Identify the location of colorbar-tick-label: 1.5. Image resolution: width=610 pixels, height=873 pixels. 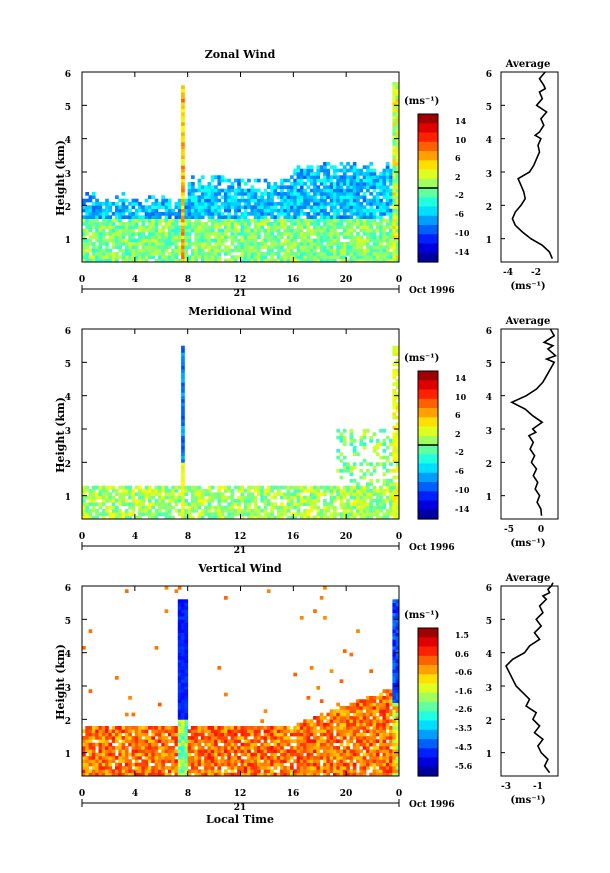
(462, 635).